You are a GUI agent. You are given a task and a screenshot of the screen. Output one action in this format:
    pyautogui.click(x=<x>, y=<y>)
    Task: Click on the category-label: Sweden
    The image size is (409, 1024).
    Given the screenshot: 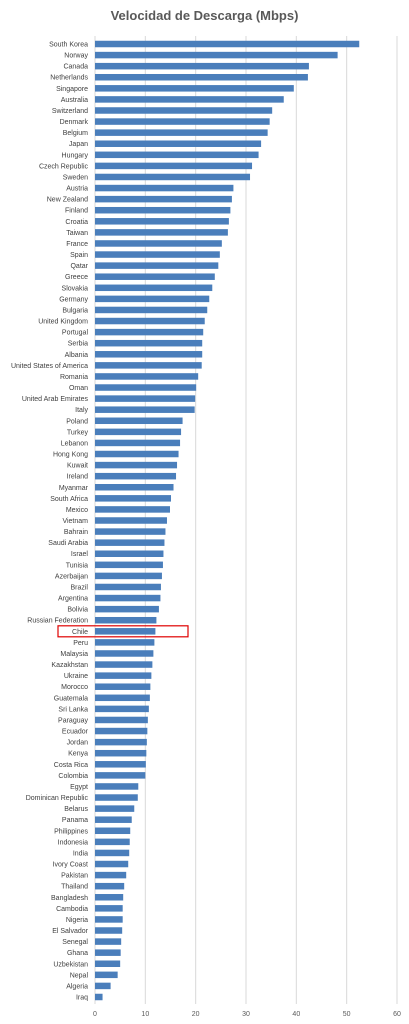 What is the action you would take?
    pyautogui.click(x=75, y=177)
    